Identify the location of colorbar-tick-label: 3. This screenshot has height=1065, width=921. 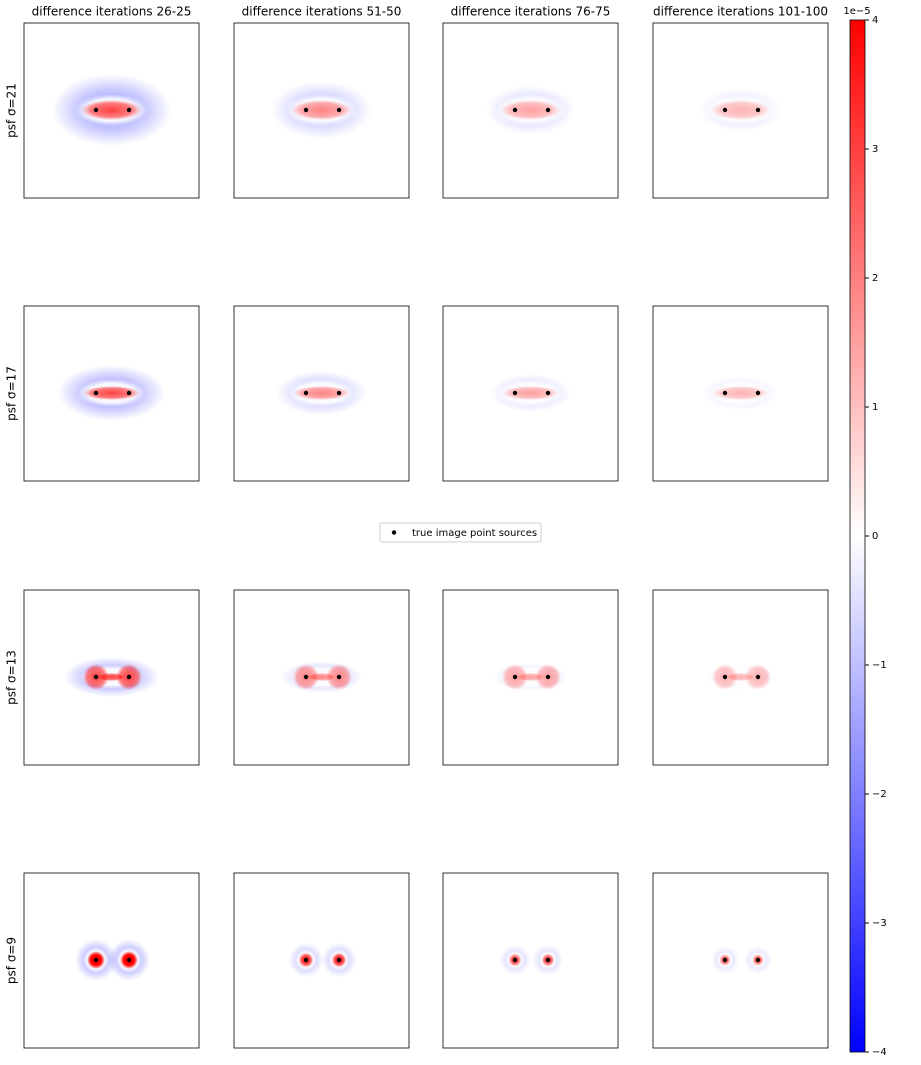
(875, 149).